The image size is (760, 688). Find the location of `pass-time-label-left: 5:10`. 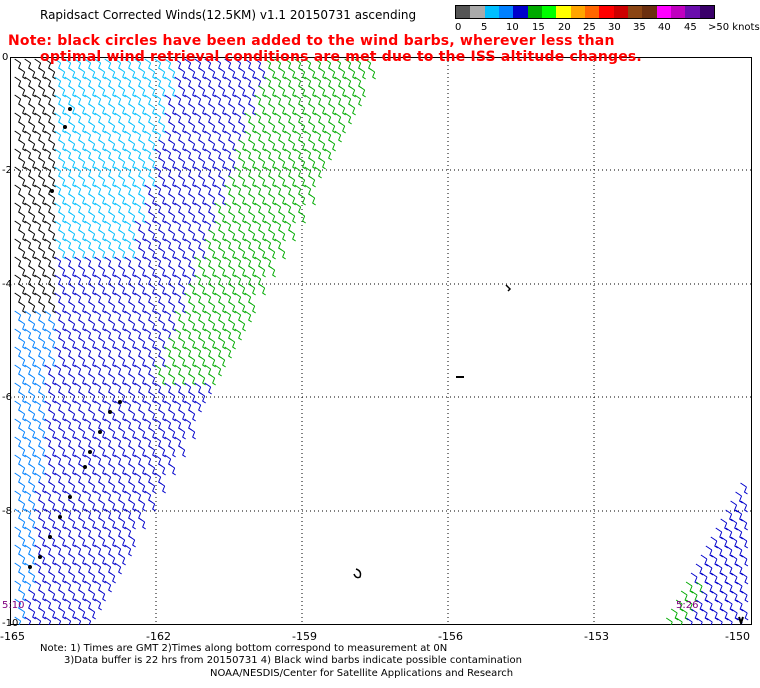

pass-time-label-left: 5:10 is located at coordinates (13, 605).